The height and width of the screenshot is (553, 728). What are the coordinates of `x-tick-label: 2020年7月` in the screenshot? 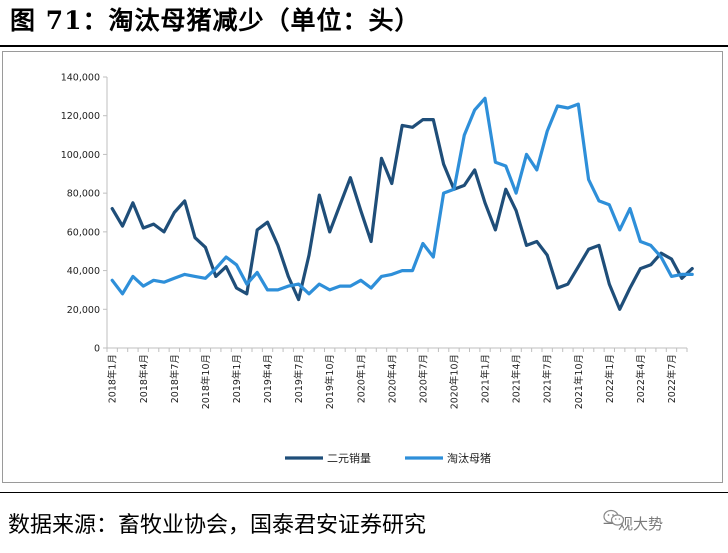 It's located at (423, 378).